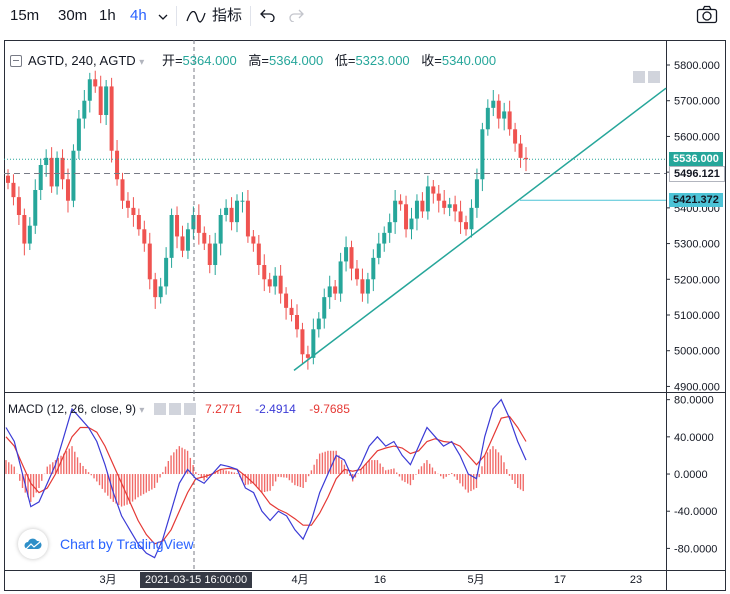 The image size is (730, 594). Describe the element at coordinates (25, 15) in the screenshot. I see `interval-15m: 15m` at that location.